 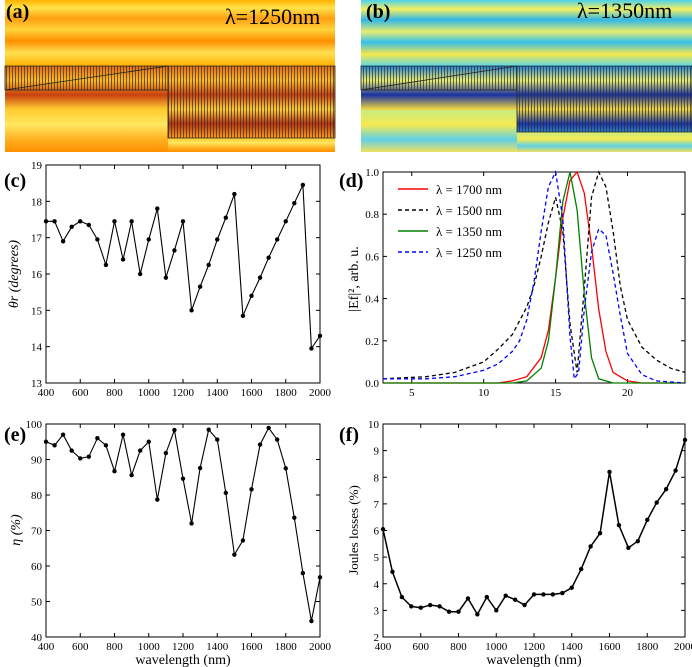 What do you see at coordinates (37, 166) in the screenshot?
I see `y-tick-label: 19` at bounding box center [37, 166].